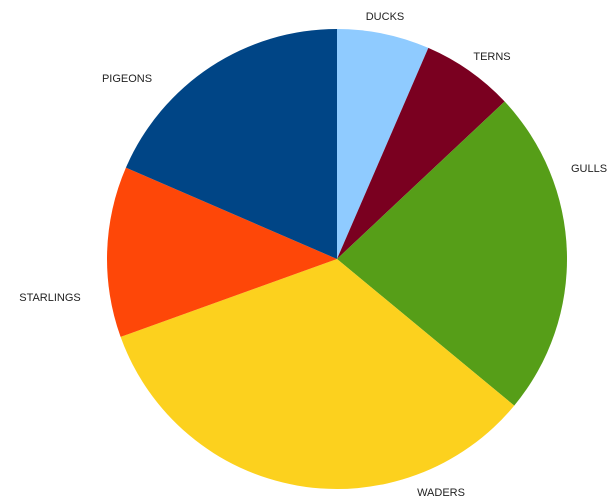 The width and height of the screenshot is (614, 504). What do you see at coordinates (385, 17) in the screenshot?
I see `slice-label-ducks: DUCKS` at bounding box center [385, 17].